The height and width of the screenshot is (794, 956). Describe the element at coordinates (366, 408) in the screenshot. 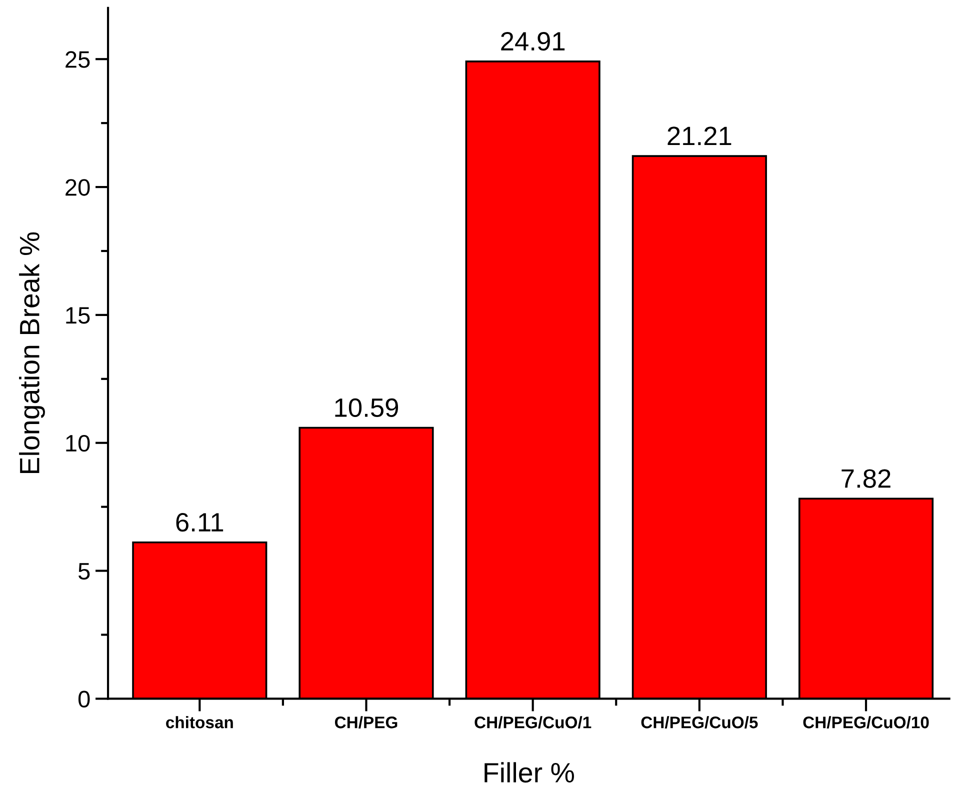

I see `data-label: 10.59` at that location.